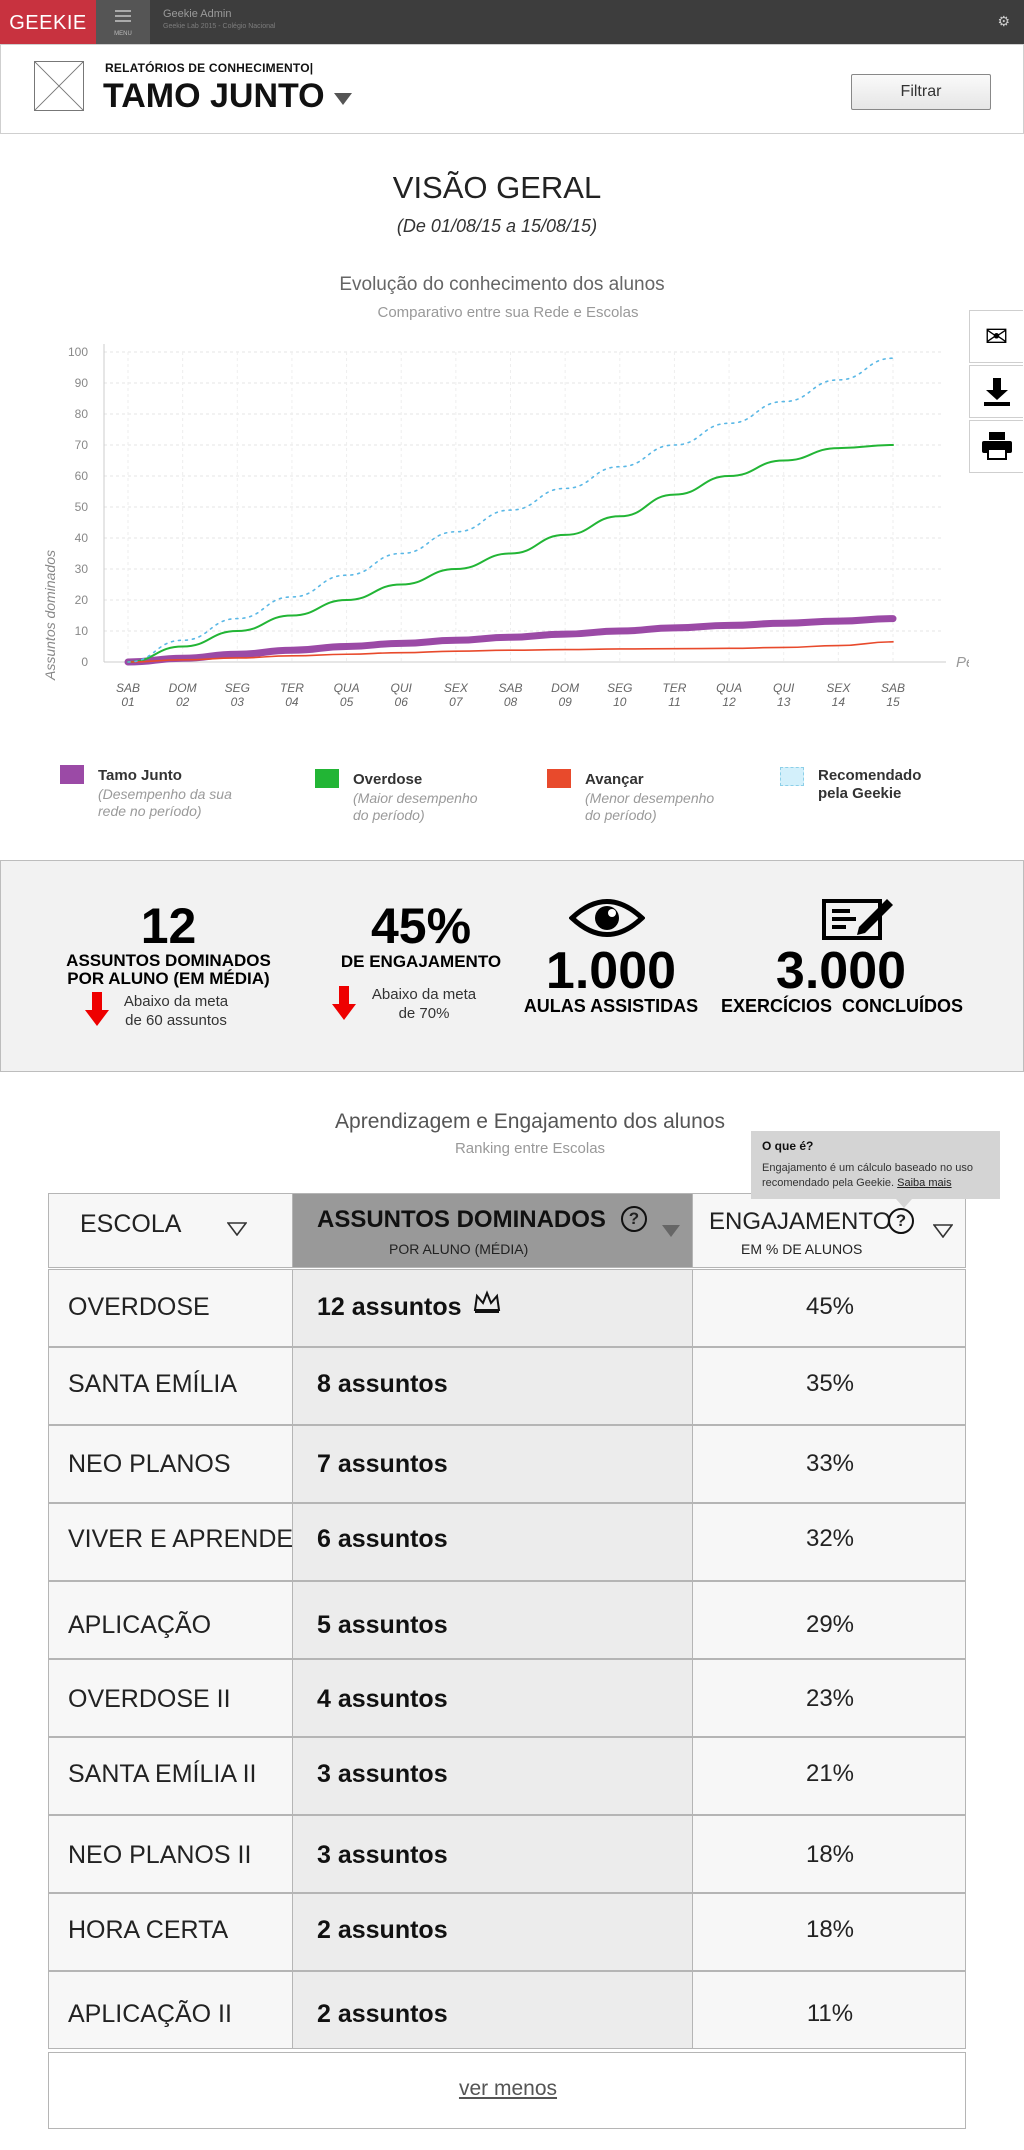 The height and width of the screenshot is (2150, 1024). What do you see at coordinates (421, 926) in the screenshot?
I see `kpi-engagement-value: 45%` at bounding box center [421, 926].